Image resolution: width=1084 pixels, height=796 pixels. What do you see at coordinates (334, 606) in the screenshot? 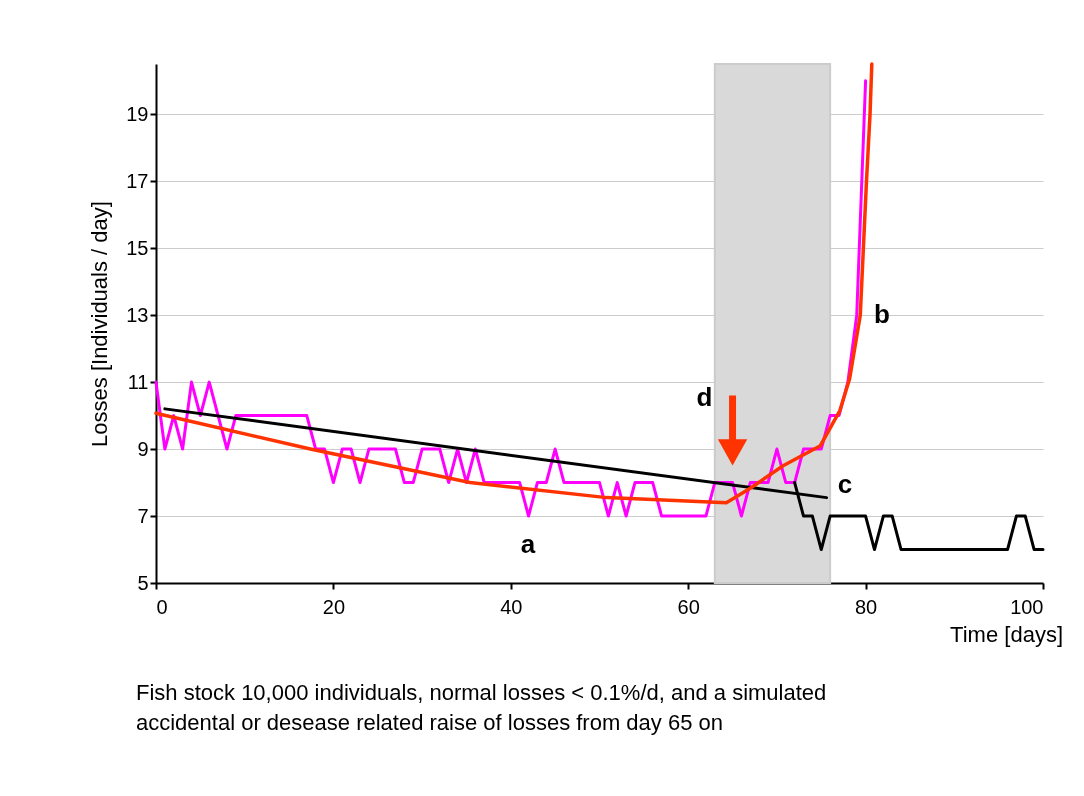
I see `x-tick-label: 20` at bounding box center [334, 606].